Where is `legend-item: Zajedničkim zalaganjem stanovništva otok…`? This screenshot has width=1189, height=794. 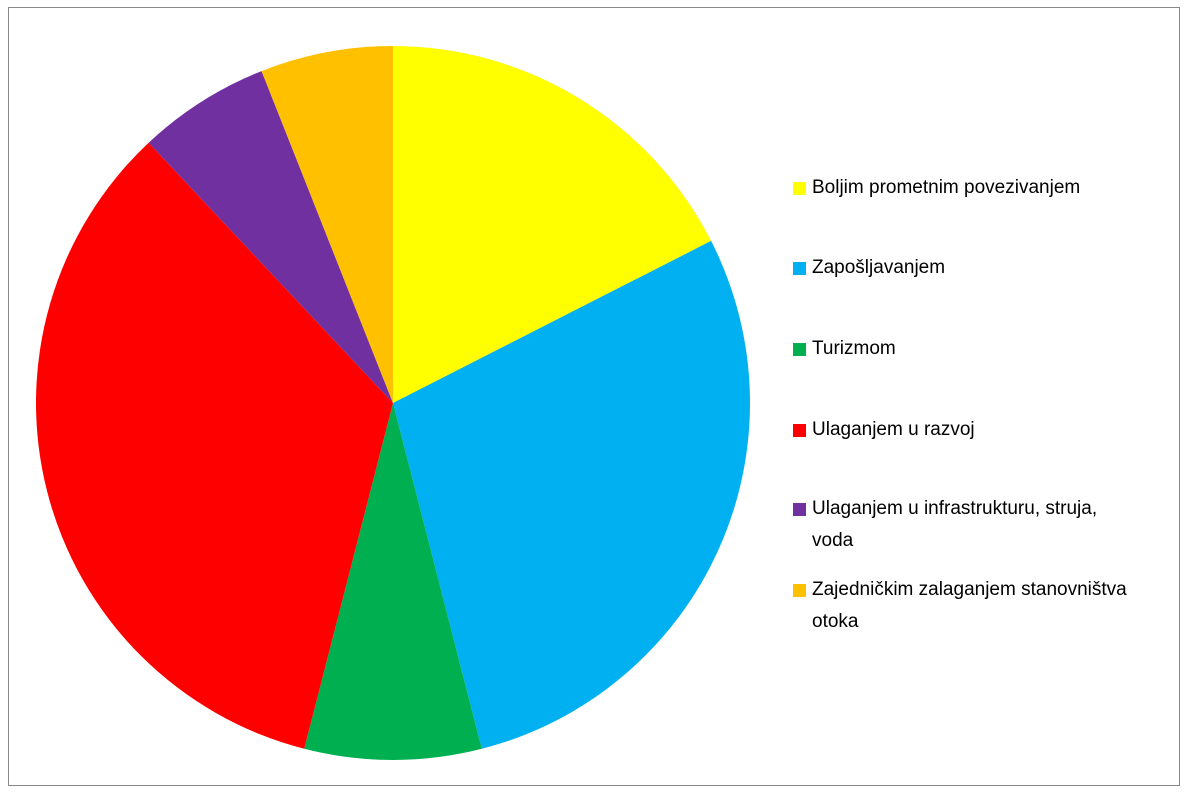 legend-item: Zajedničkim zalaganjem stanovništva otok… is located at coordinates (967, 606).